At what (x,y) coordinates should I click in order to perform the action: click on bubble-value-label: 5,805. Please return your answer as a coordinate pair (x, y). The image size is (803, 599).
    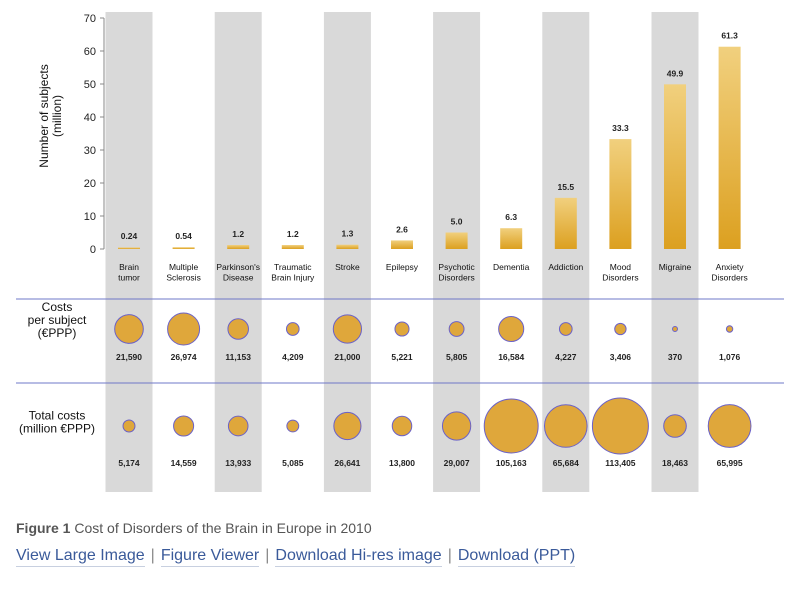
    Looking at the image, I should click on (457, 357).